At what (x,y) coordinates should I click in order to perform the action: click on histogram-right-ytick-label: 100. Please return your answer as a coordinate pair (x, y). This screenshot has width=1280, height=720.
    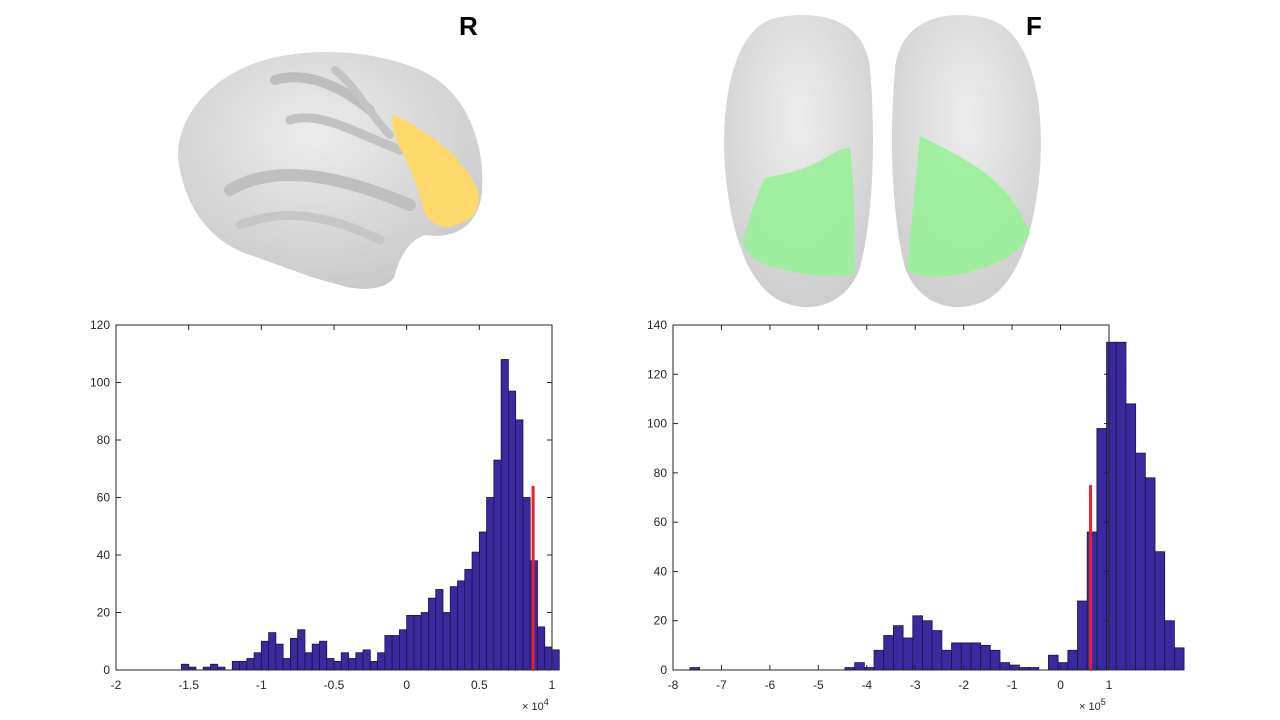
    Looking at the image, I should click on (657, 424).